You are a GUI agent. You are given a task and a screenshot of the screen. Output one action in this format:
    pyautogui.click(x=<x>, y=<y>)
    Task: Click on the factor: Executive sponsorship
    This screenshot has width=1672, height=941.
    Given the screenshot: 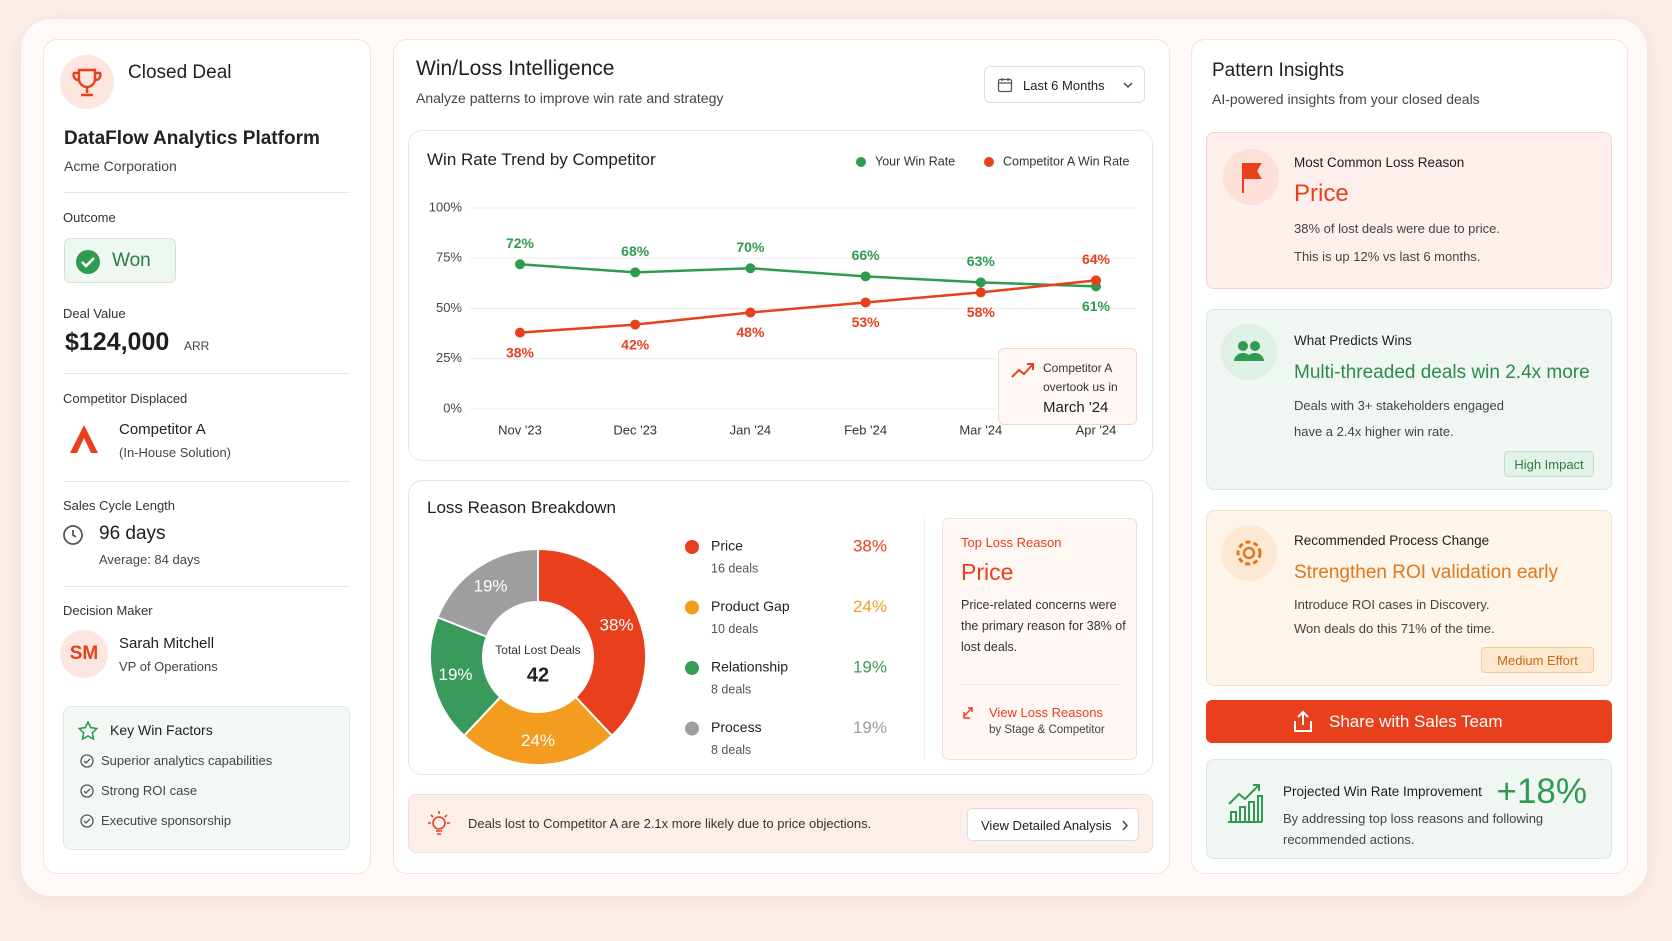 What is the action you would take?
    pyautogui.click(x=166, y=820)
    